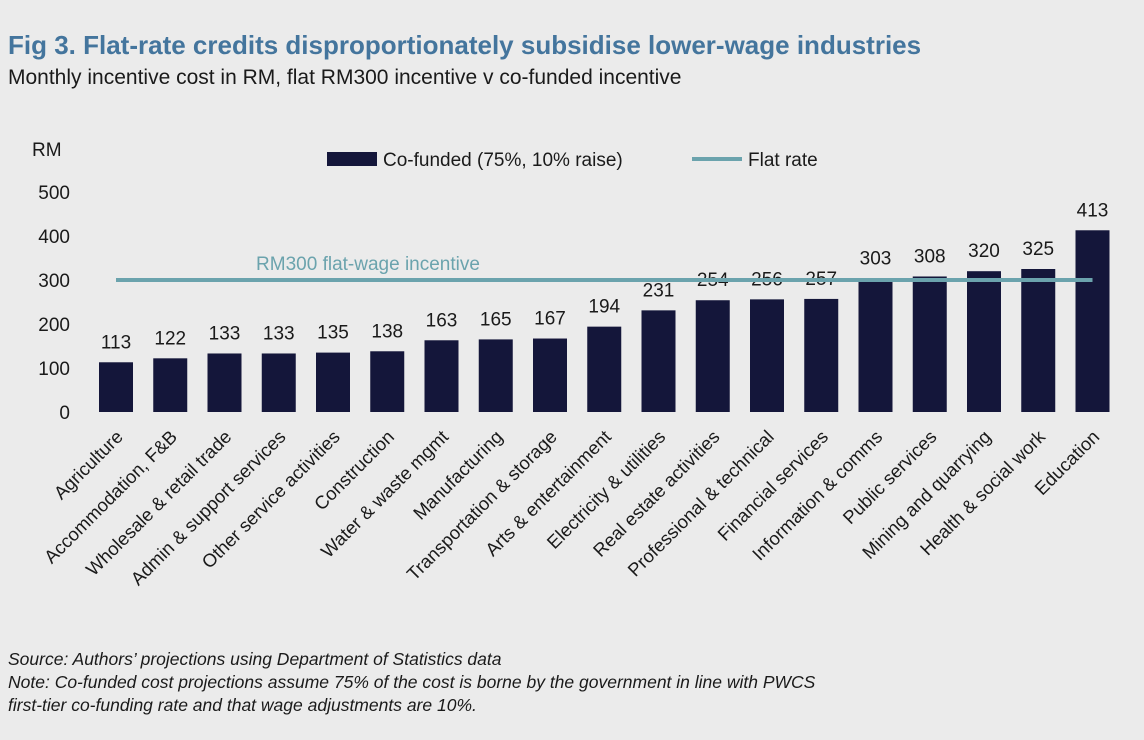 This screenshot has height=740, width=1144. What do you see at coordinates (783, 160) in the screenshot?
I see `legend-label-flat-rate: Flat rate` at bounding box center [783, 160].